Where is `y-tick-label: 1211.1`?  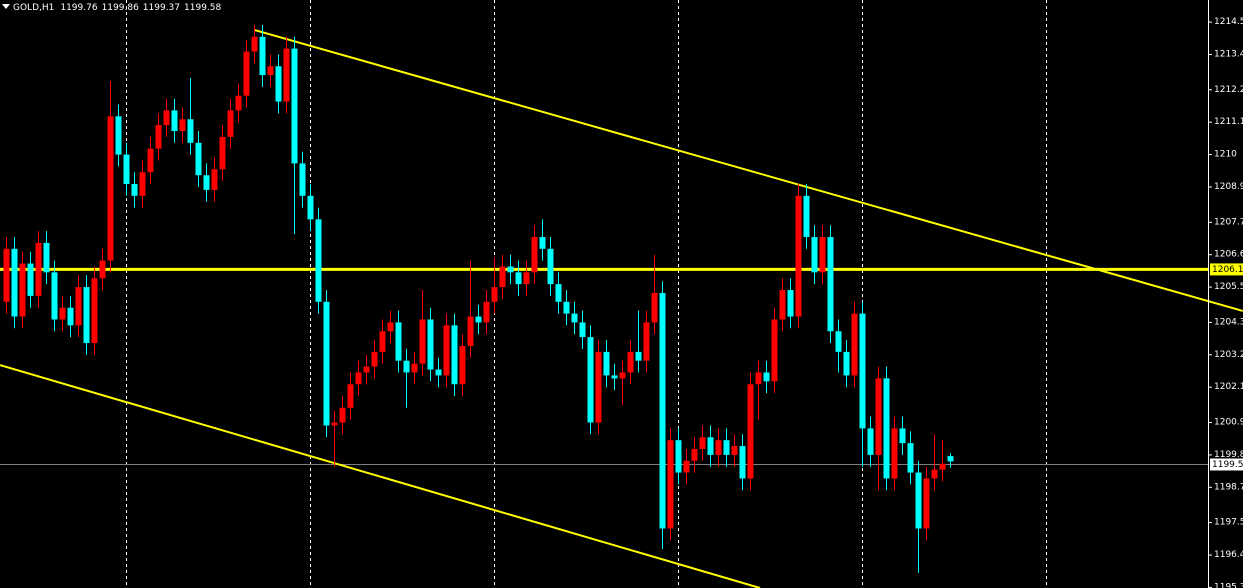 y-tick-label: 1211.1 is located at coordinates (1228, 122).